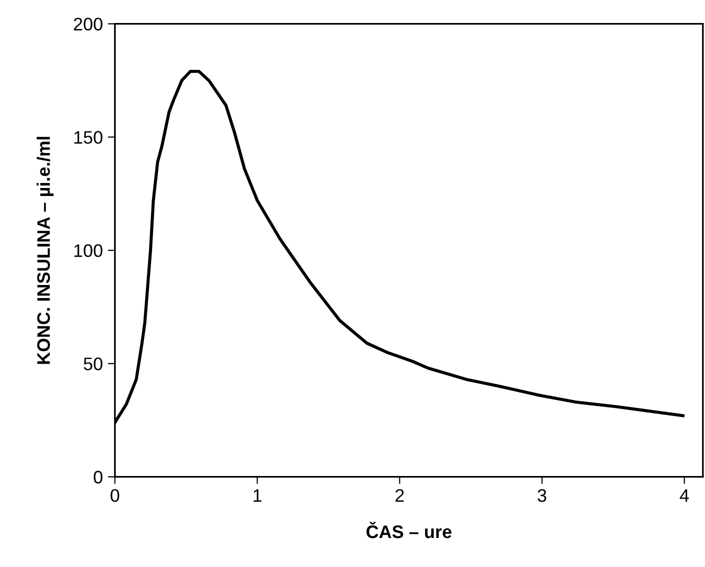  I want to click on x-tick-label: 4, so click(684, 495).